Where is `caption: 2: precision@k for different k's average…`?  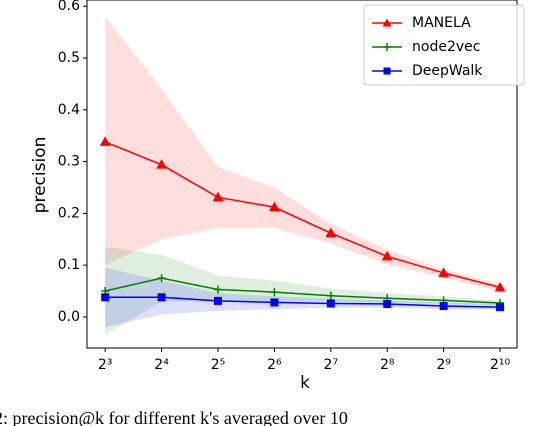 caption: 2: precision@k for different k's average… is located at coordinates (174, 417).